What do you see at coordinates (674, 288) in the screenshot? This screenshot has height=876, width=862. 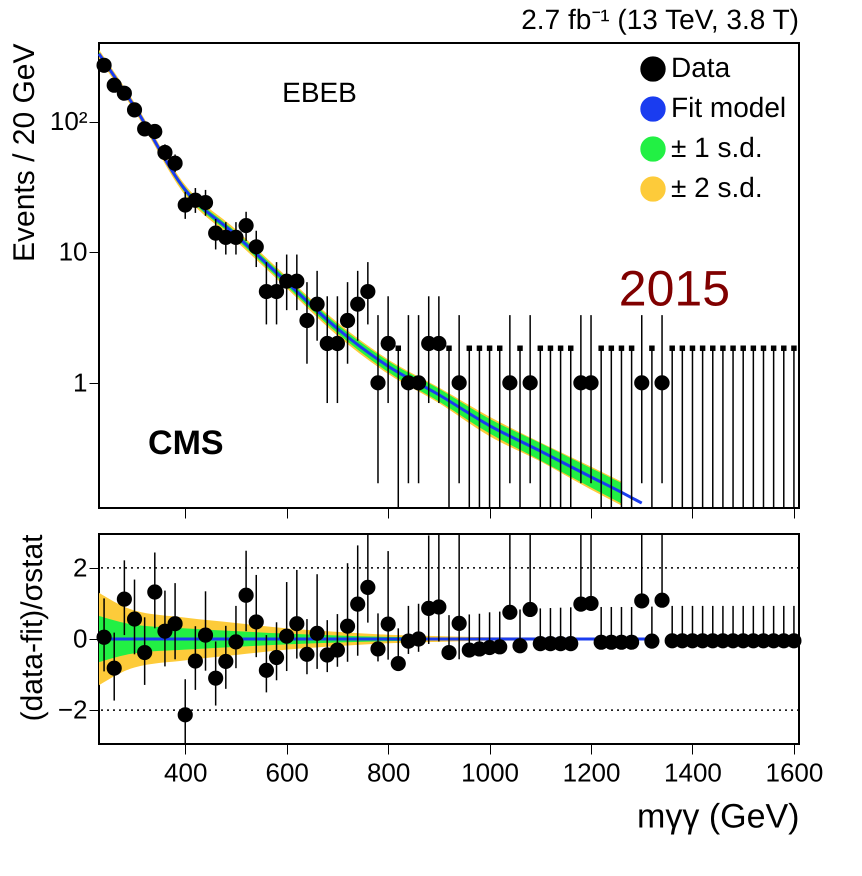 I see `annotation: 2015` at bounding box center [674, 288].